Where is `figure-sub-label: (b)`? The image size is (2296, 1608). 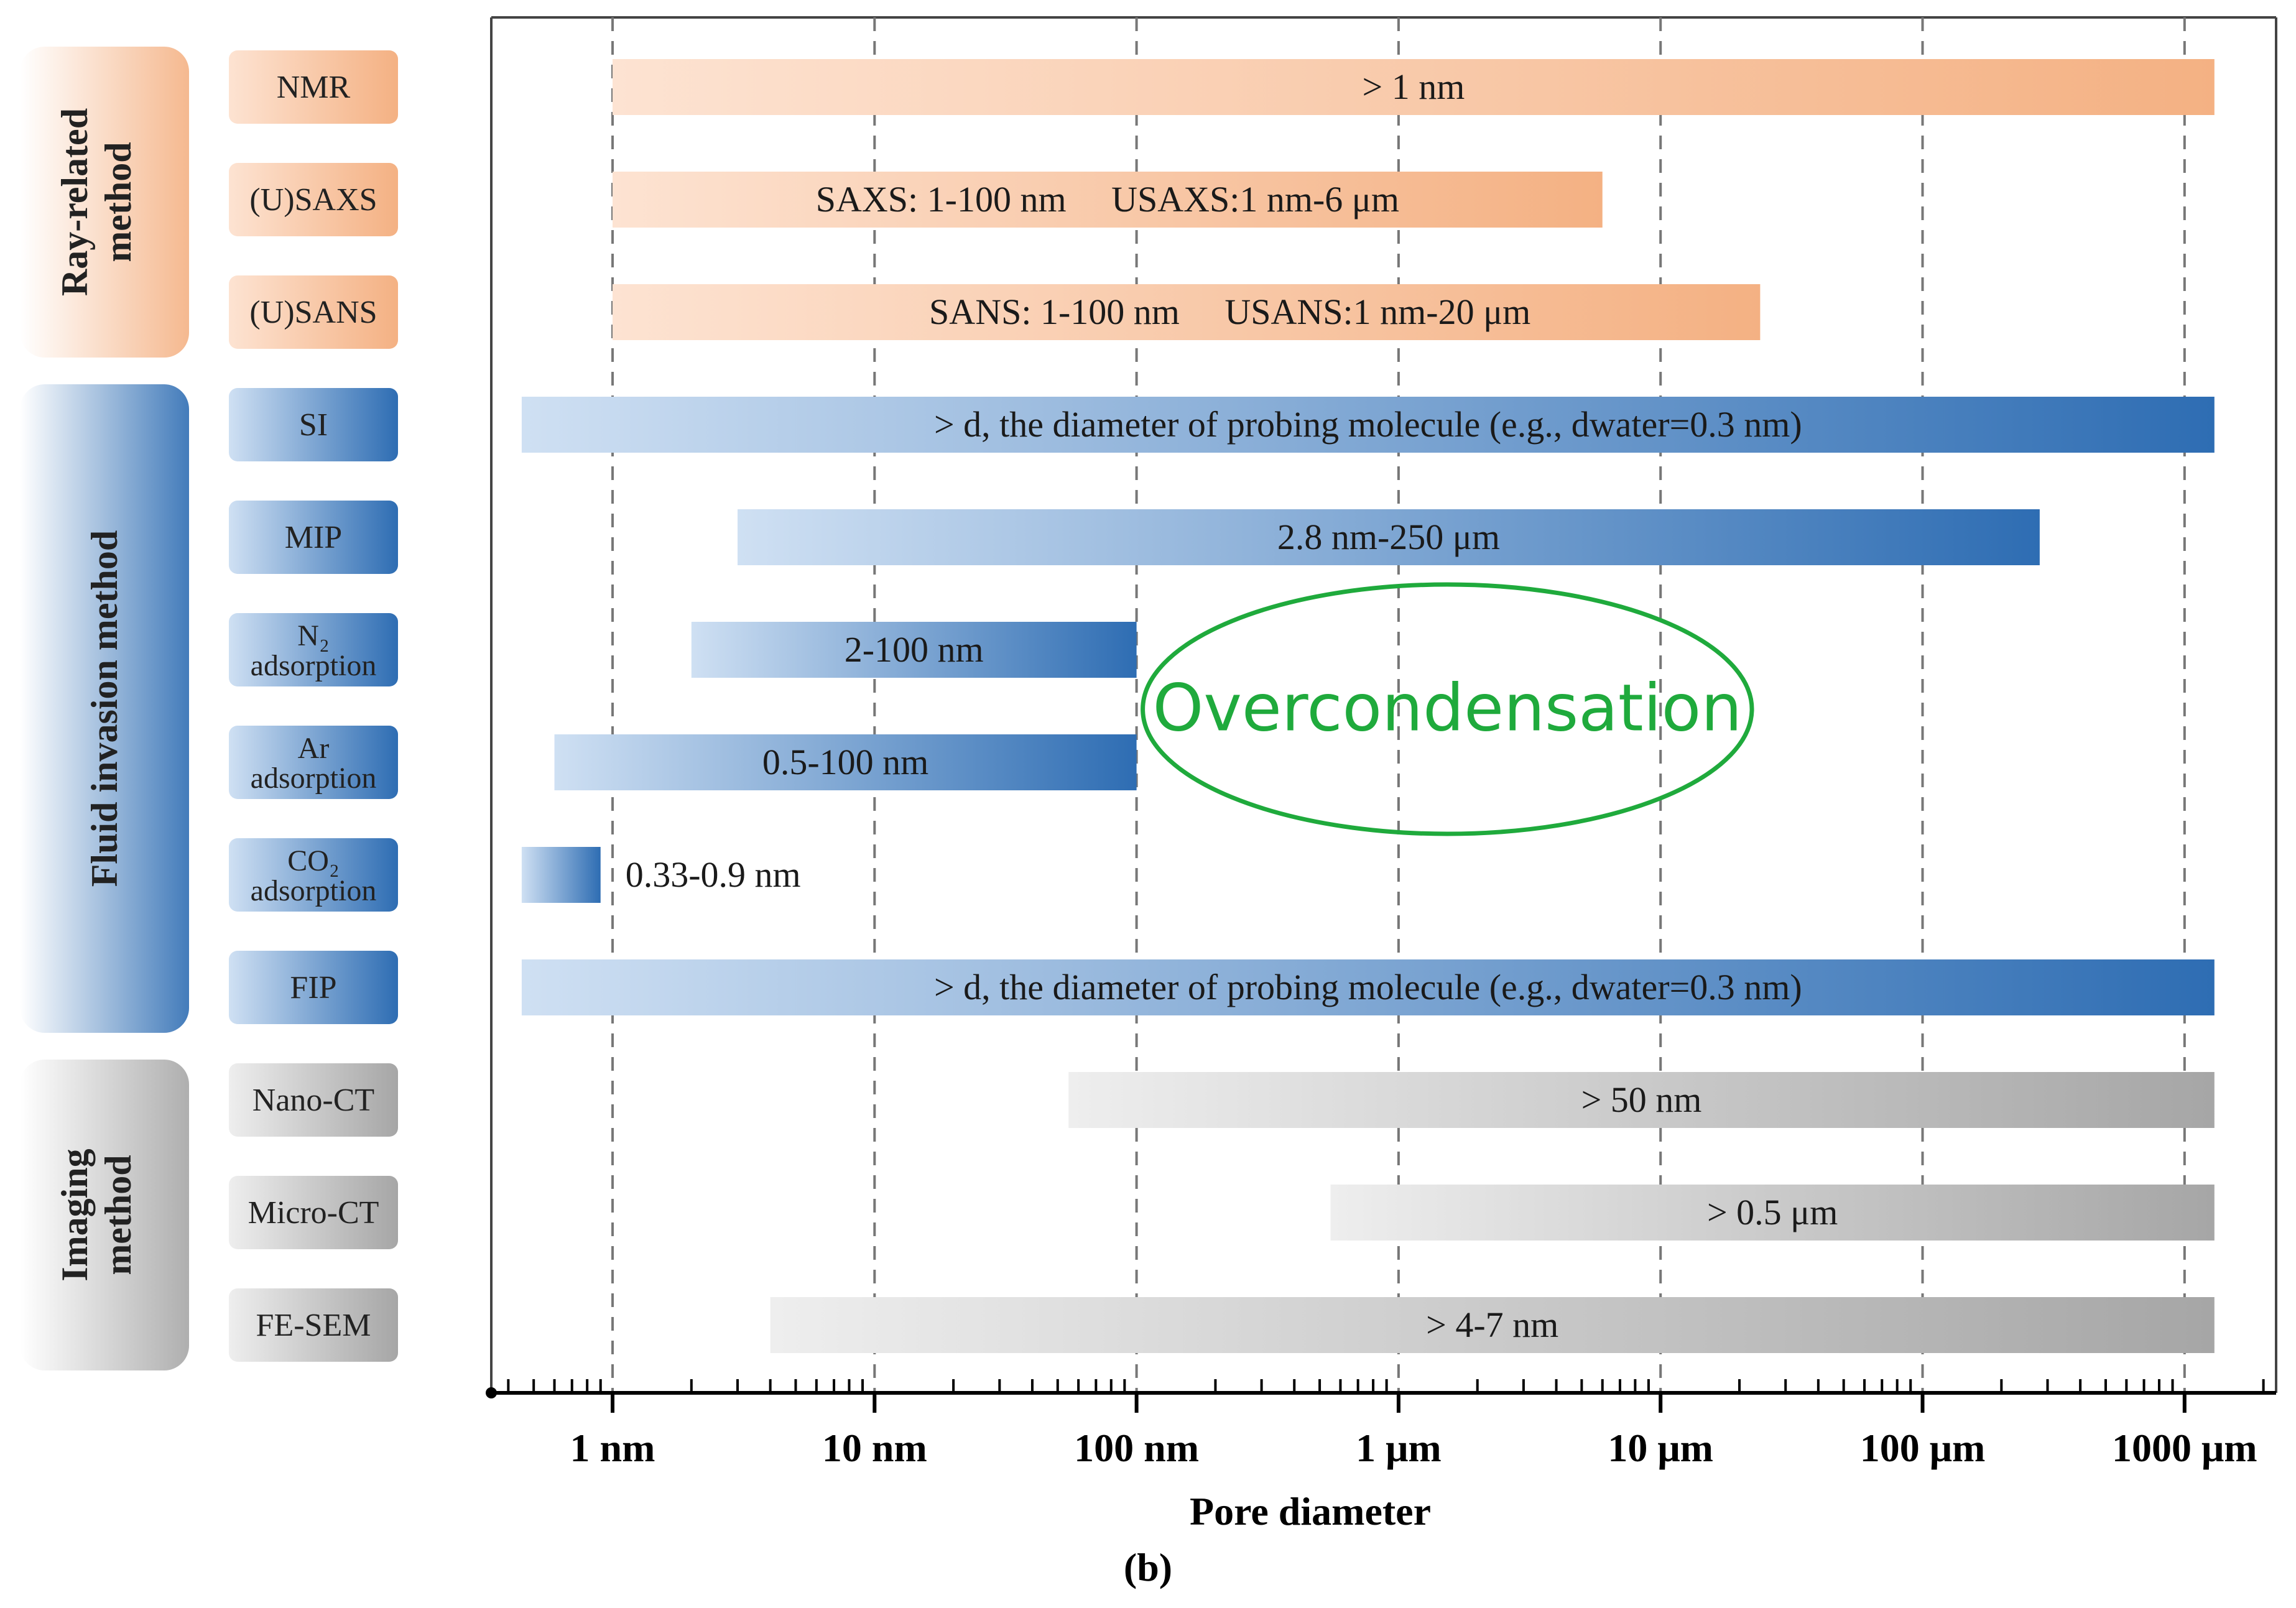 figure-sub-label: (b) is located at coordinates (1148, 1567).